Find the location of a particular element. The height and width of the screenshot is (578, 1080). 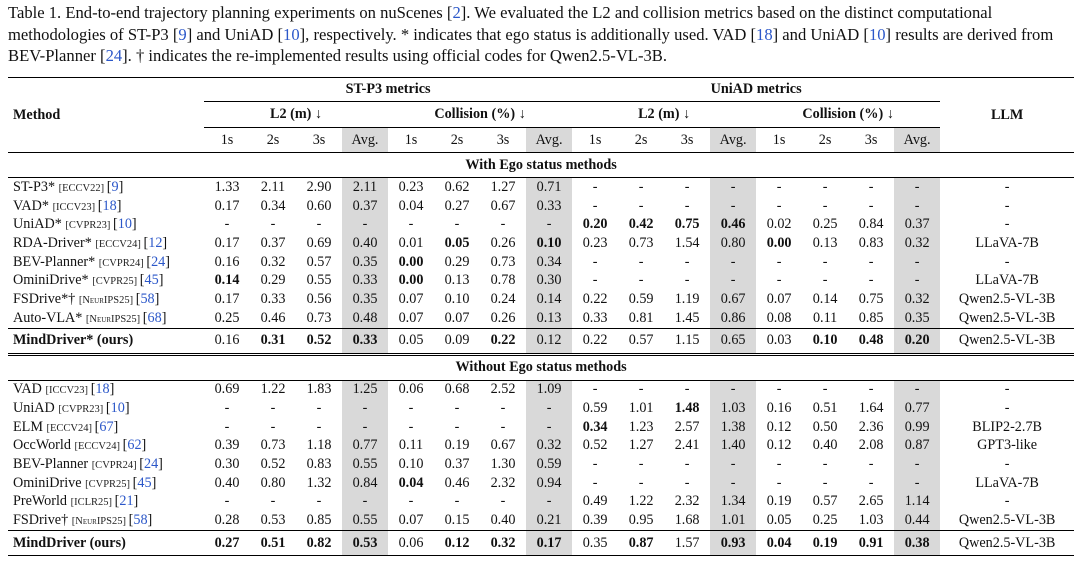

uniad-collision-header: Collision (%) ↓ is located at coordinates (848, 114).